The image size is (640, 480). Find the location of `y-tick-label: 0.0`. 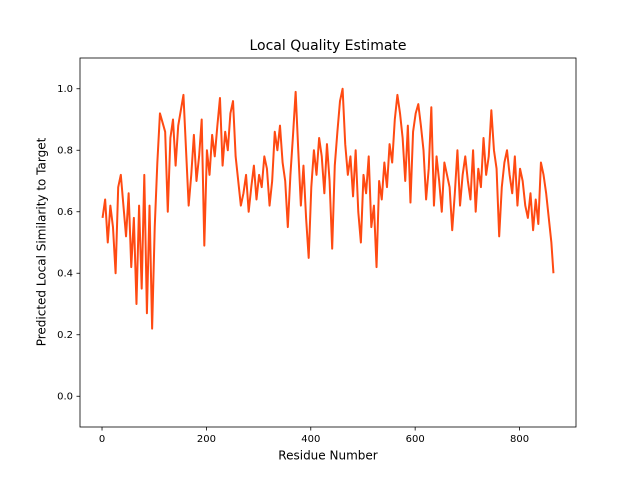

y-tick-label: 0.0 is located at coordinates (65, 396).